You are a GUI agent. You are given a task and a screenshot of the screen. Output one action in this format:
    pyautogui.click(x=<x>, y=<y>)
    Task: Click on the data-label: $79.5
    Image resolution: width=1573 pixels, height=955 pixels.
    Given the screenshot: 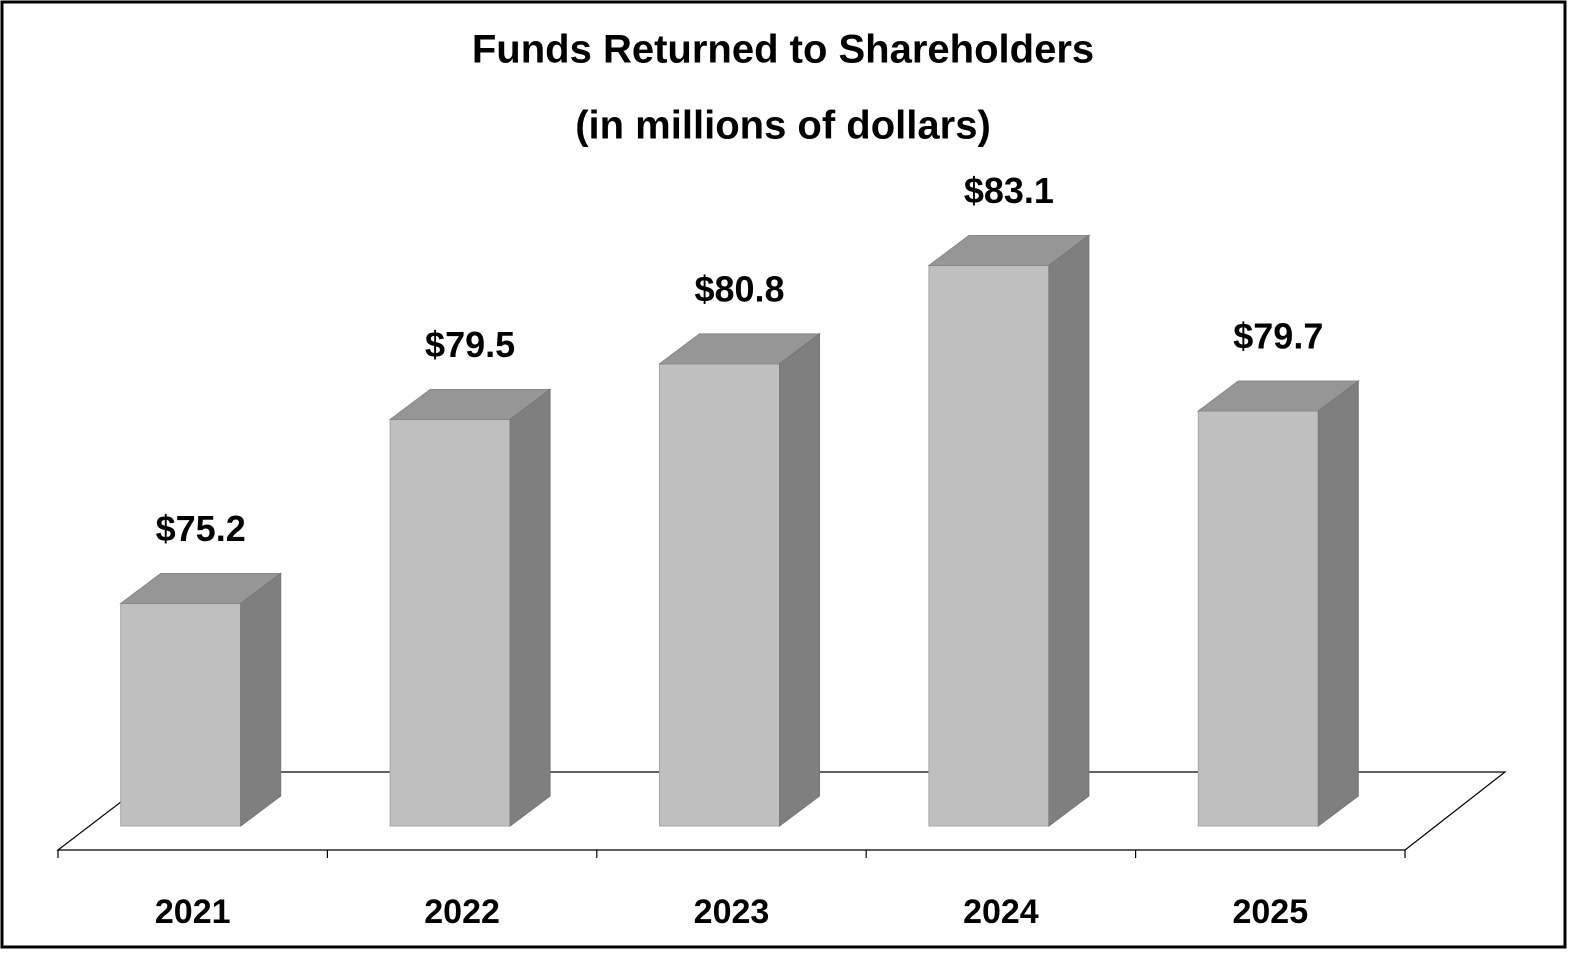 What is the action you would take?
    pyautogui.click(x=470, y=344)
    